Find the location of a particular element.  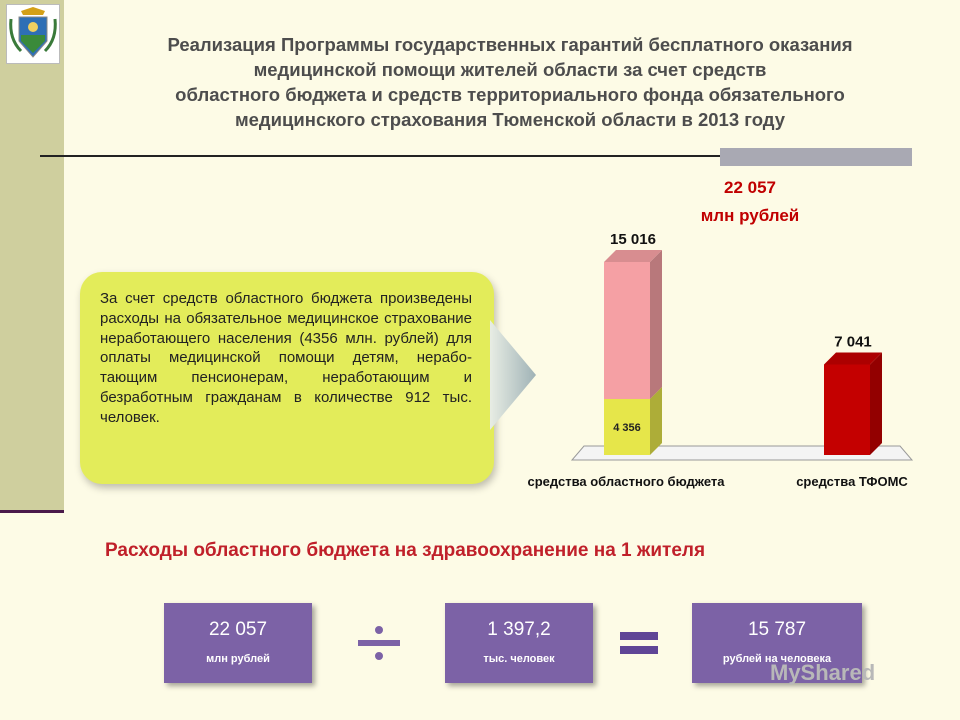

left-decor-line is located at coordinates (32, 511).